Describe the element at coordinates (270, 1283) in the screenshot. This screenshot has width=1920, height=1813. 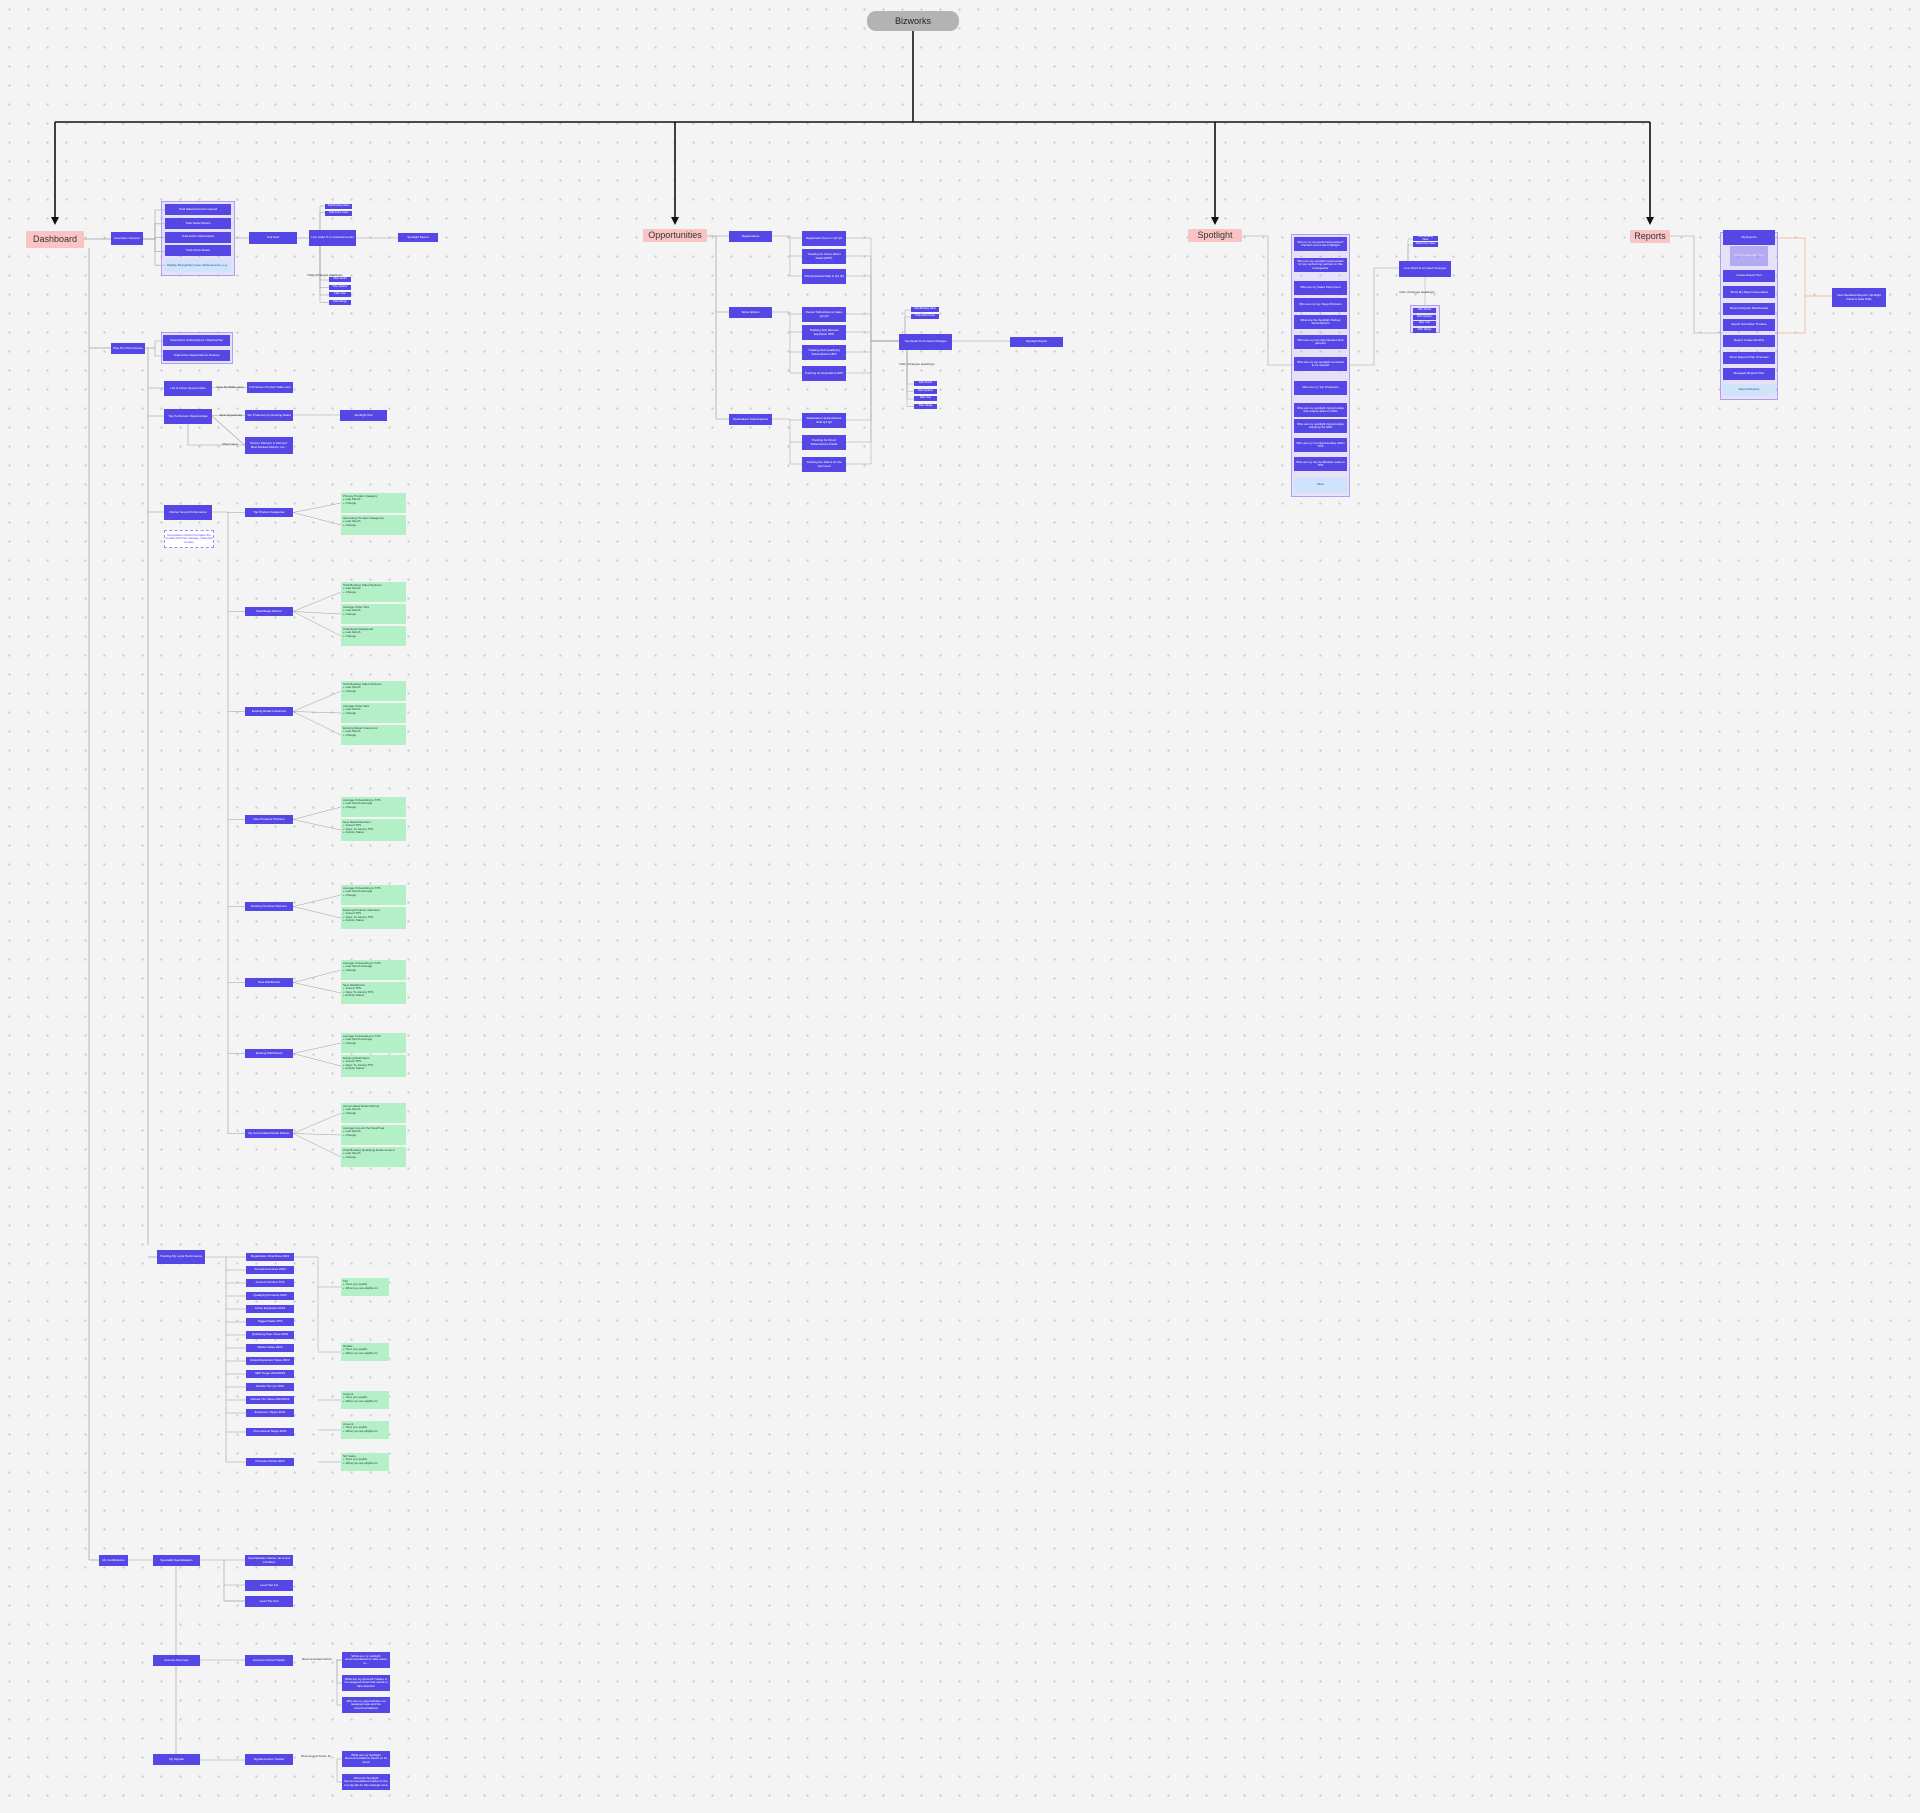
I see `tracking-item-2: Account Number TPS` at that location.